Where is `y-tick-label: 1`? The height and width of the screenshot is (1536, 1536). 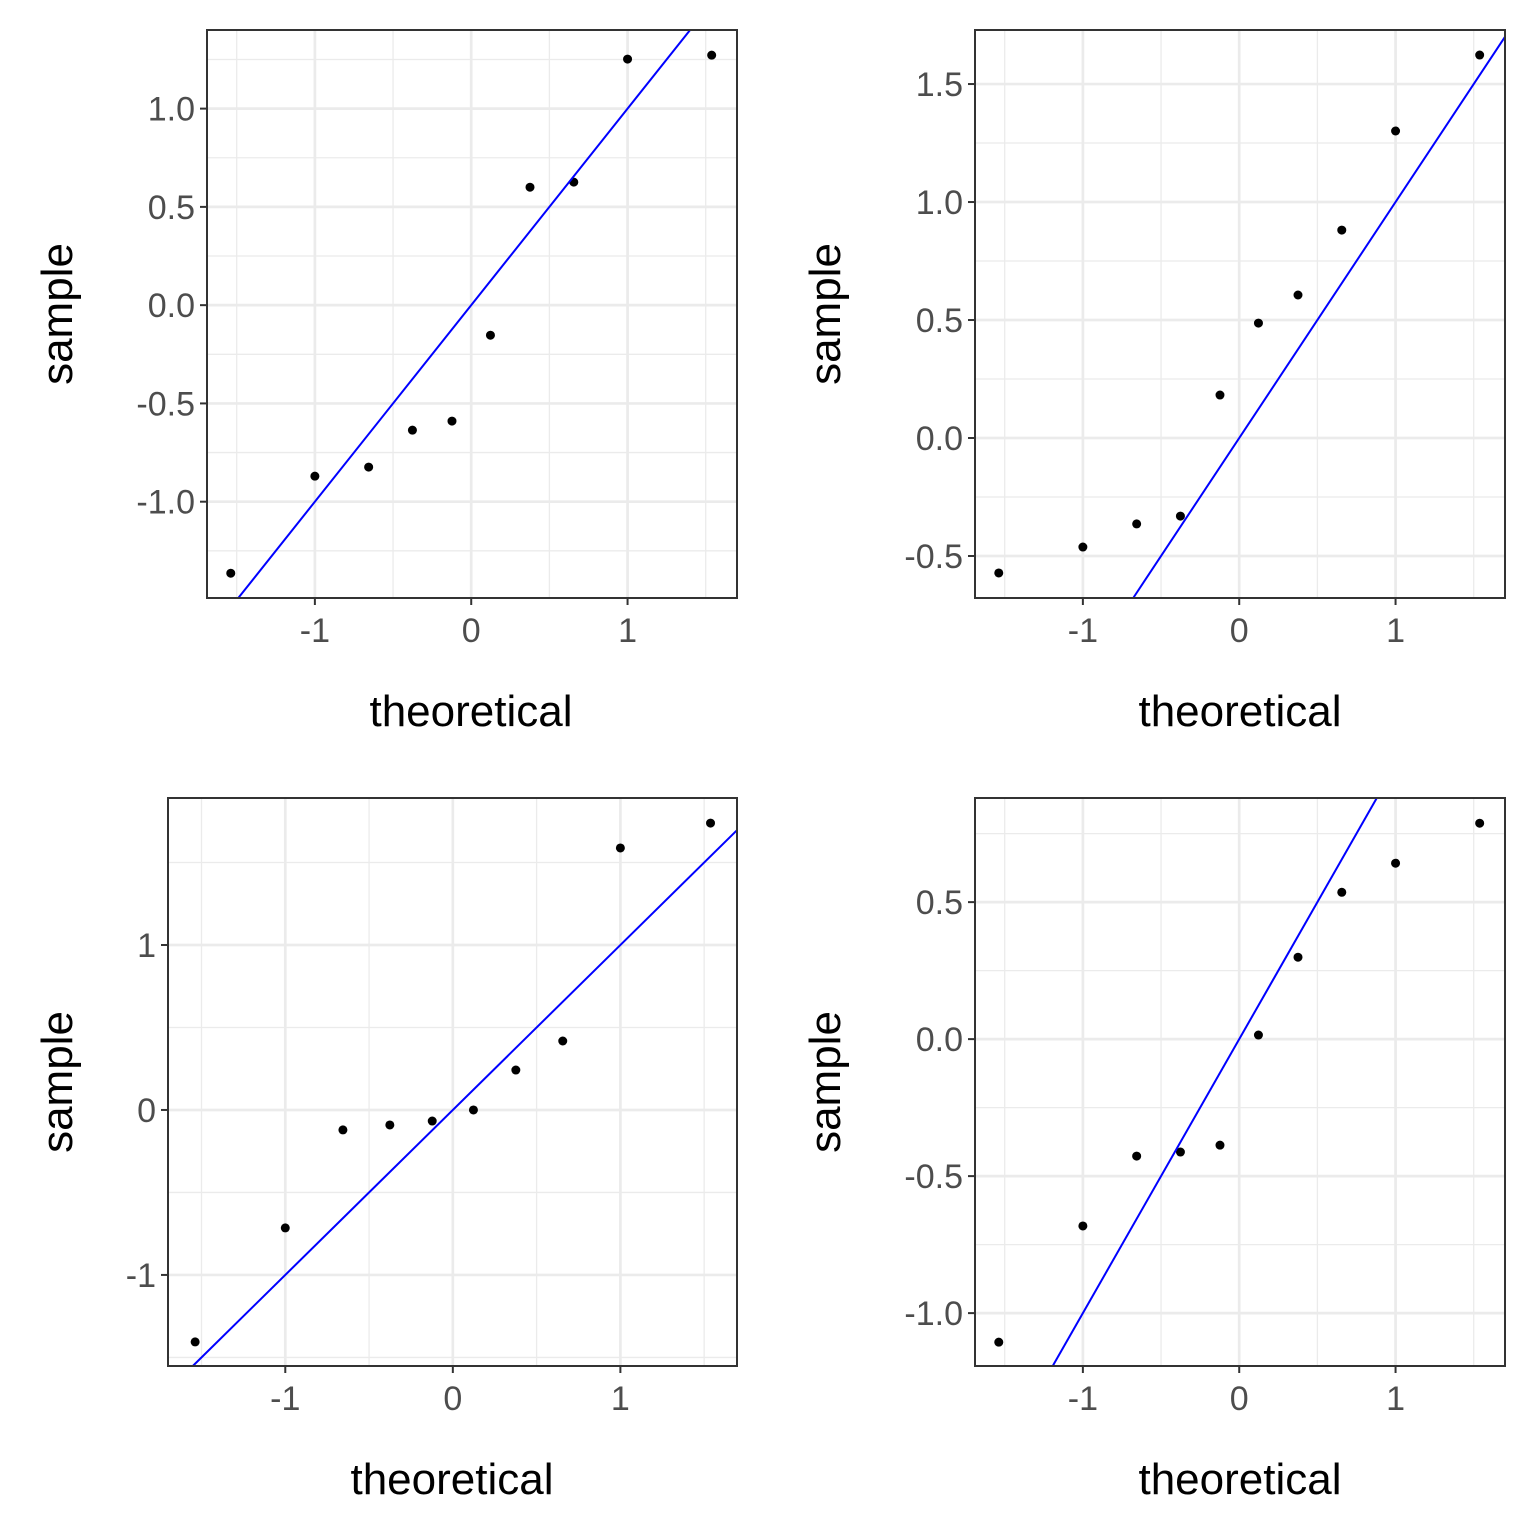
y-tick-label: 1 is located at coordinates (146, 946).